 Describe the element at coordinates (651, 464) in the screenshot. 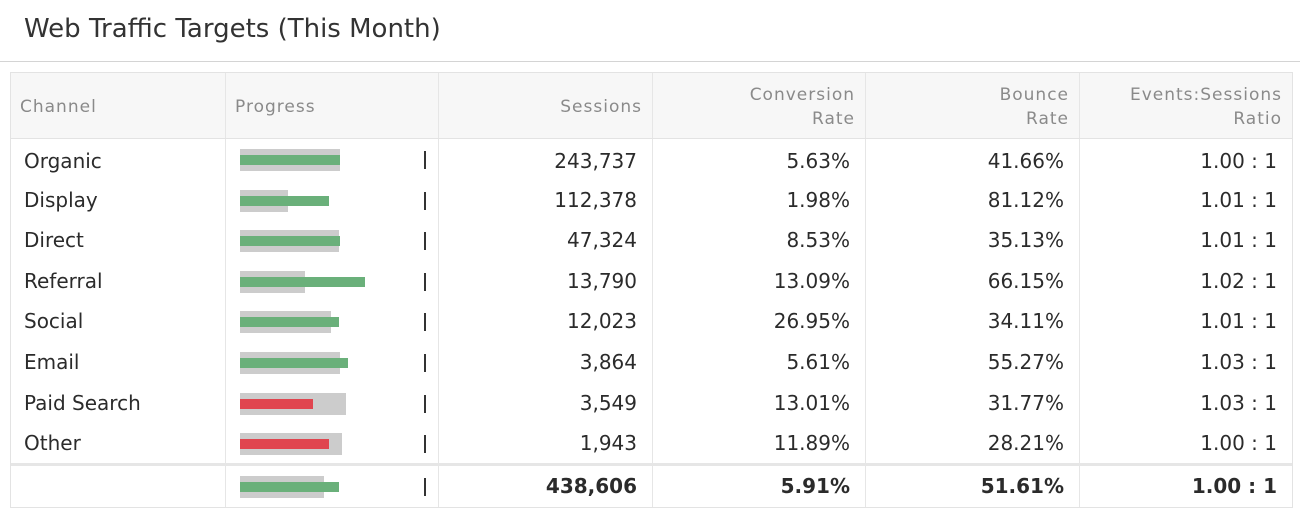

I see `total-divider` at that location.